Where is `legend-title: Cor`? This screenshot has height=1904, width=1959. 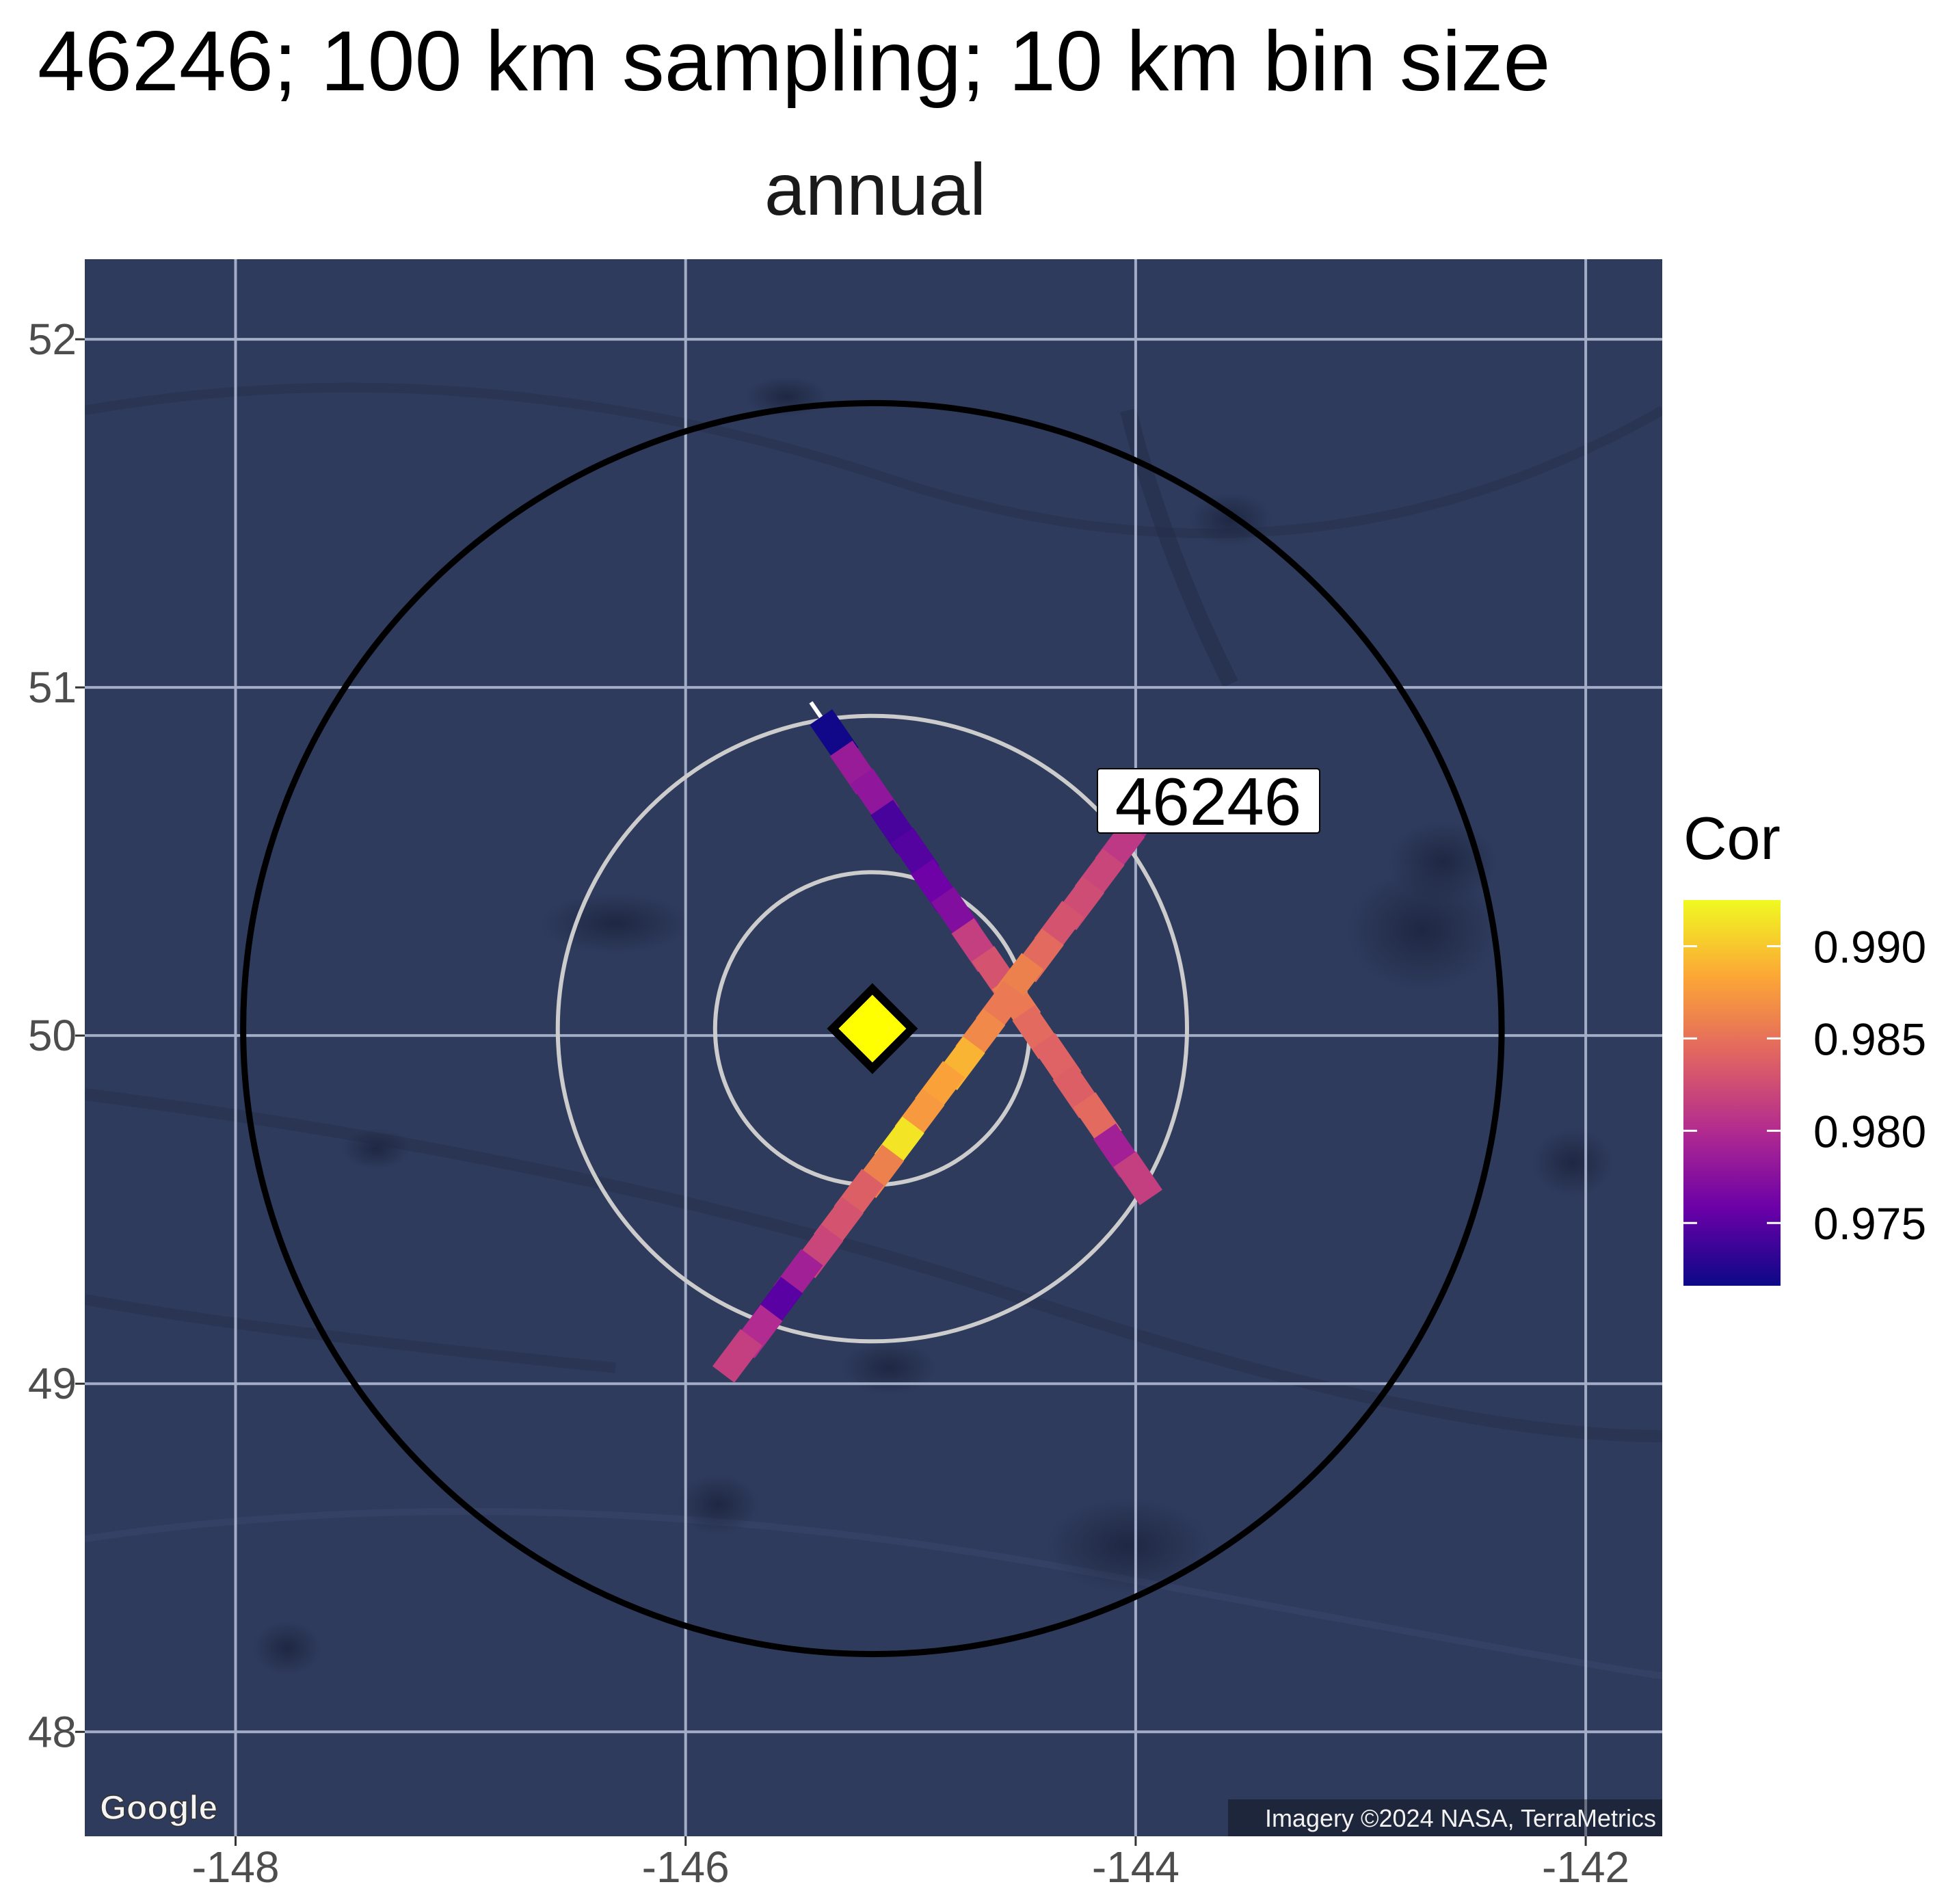 legend-title: Cor is located at coordinates (1732, 838).